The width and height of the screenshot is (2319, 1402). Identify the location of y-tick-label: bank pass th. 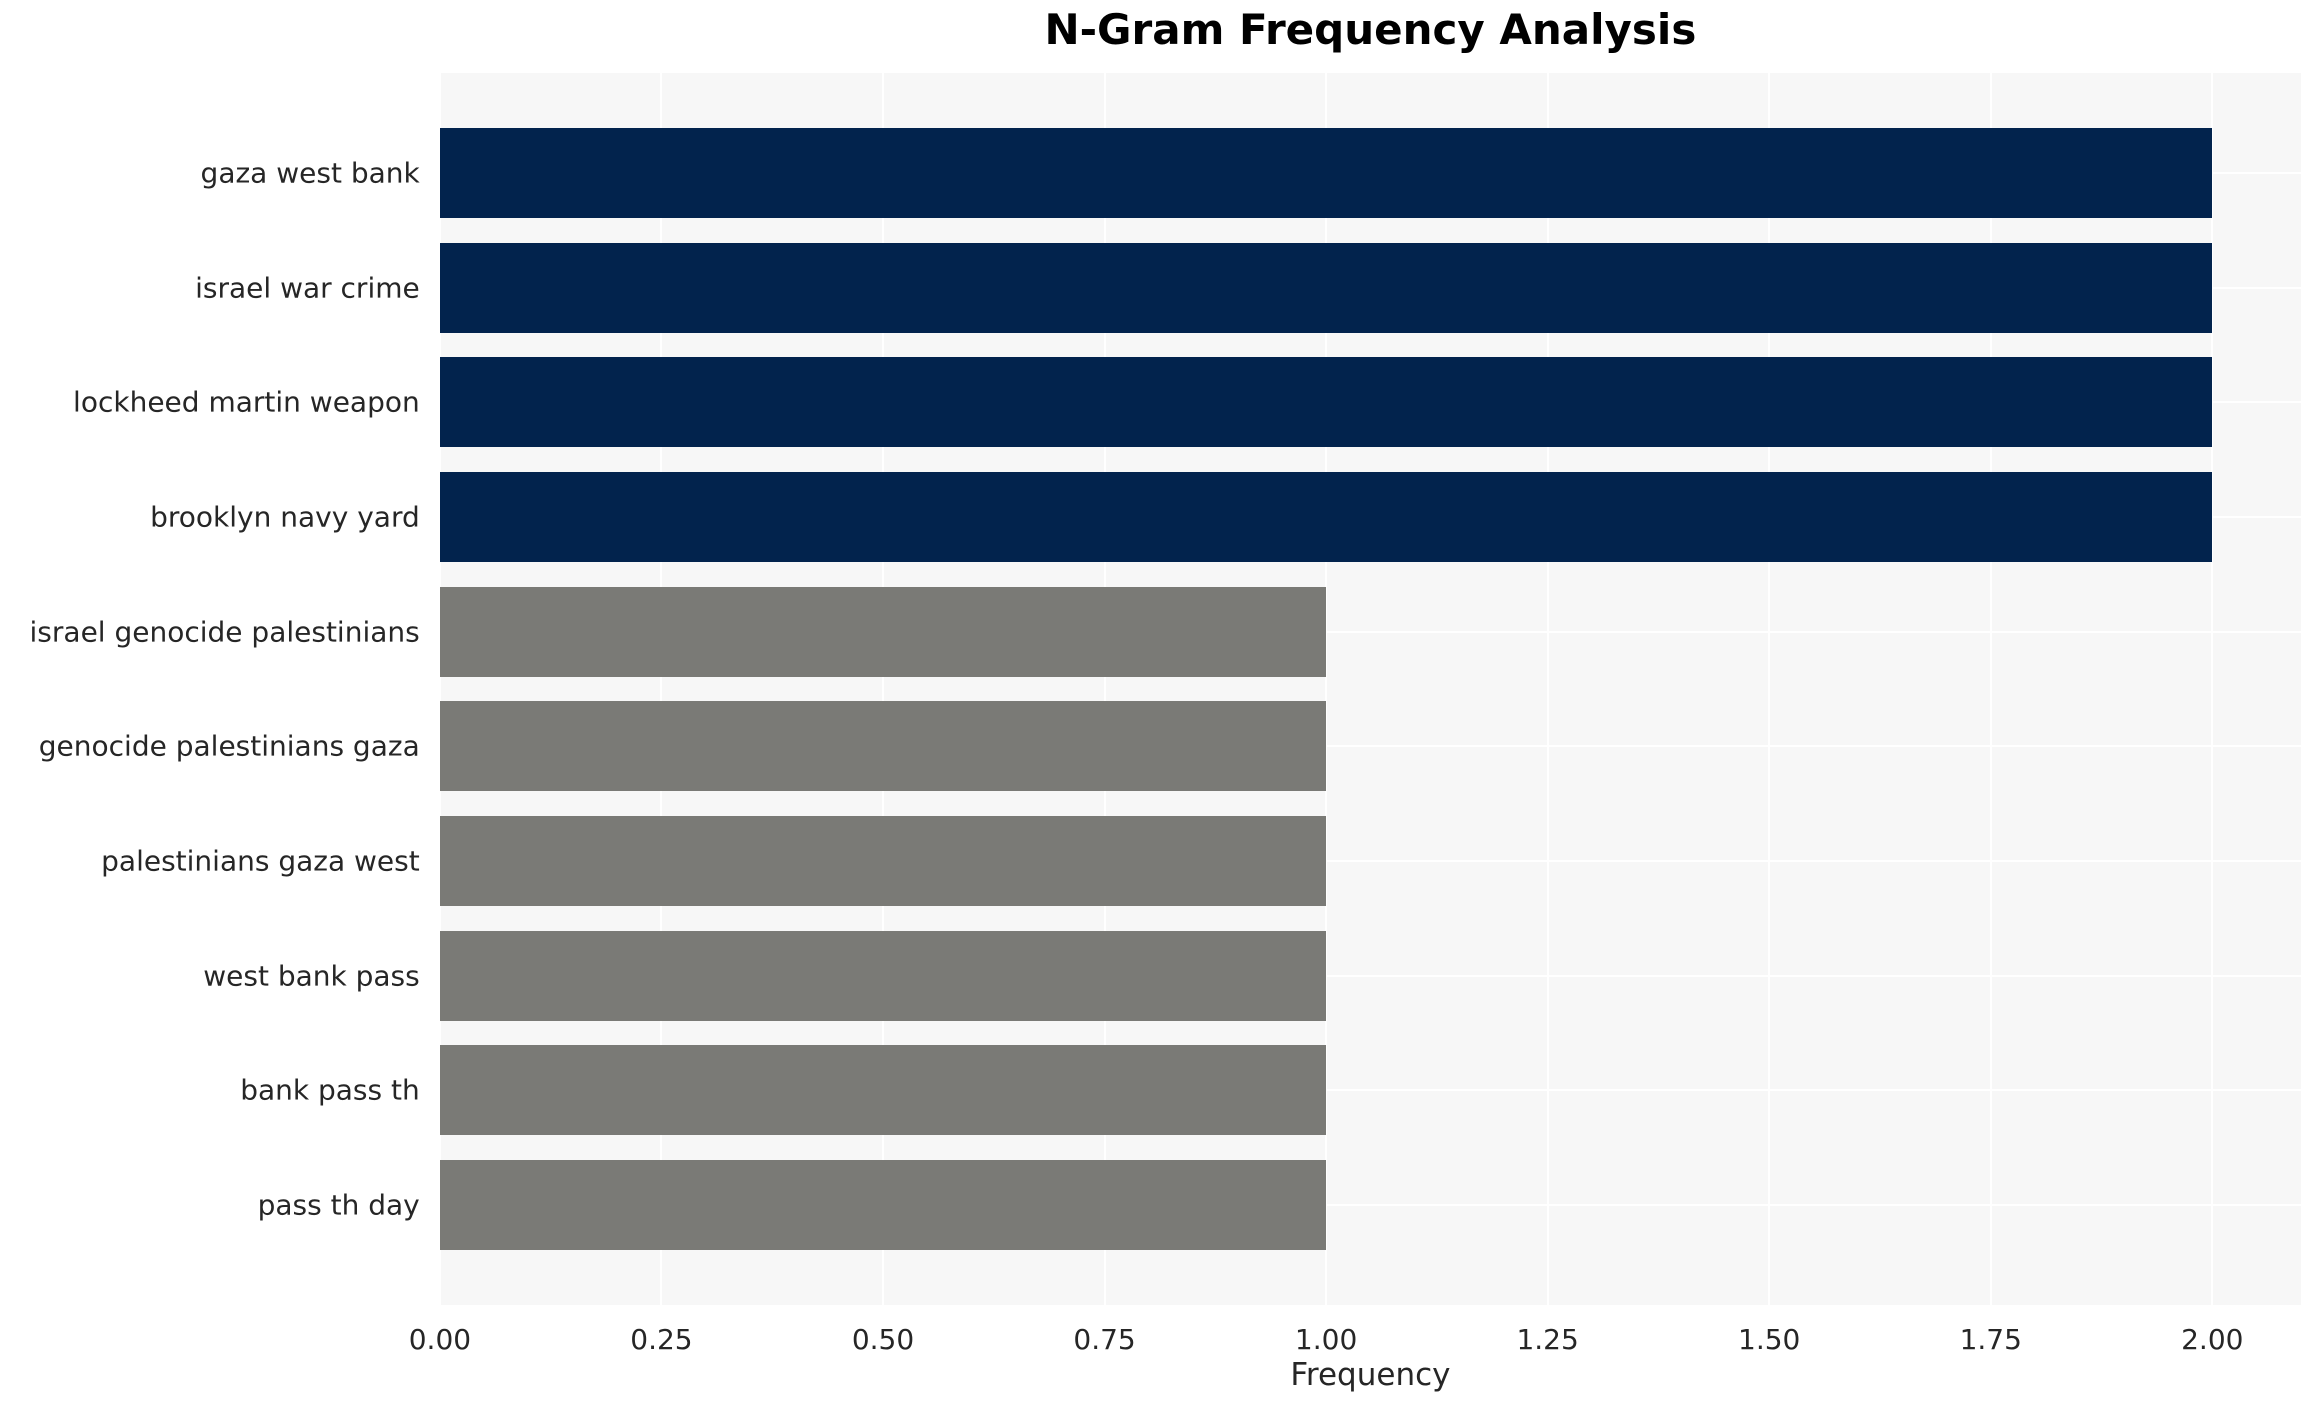
(330, 1090).